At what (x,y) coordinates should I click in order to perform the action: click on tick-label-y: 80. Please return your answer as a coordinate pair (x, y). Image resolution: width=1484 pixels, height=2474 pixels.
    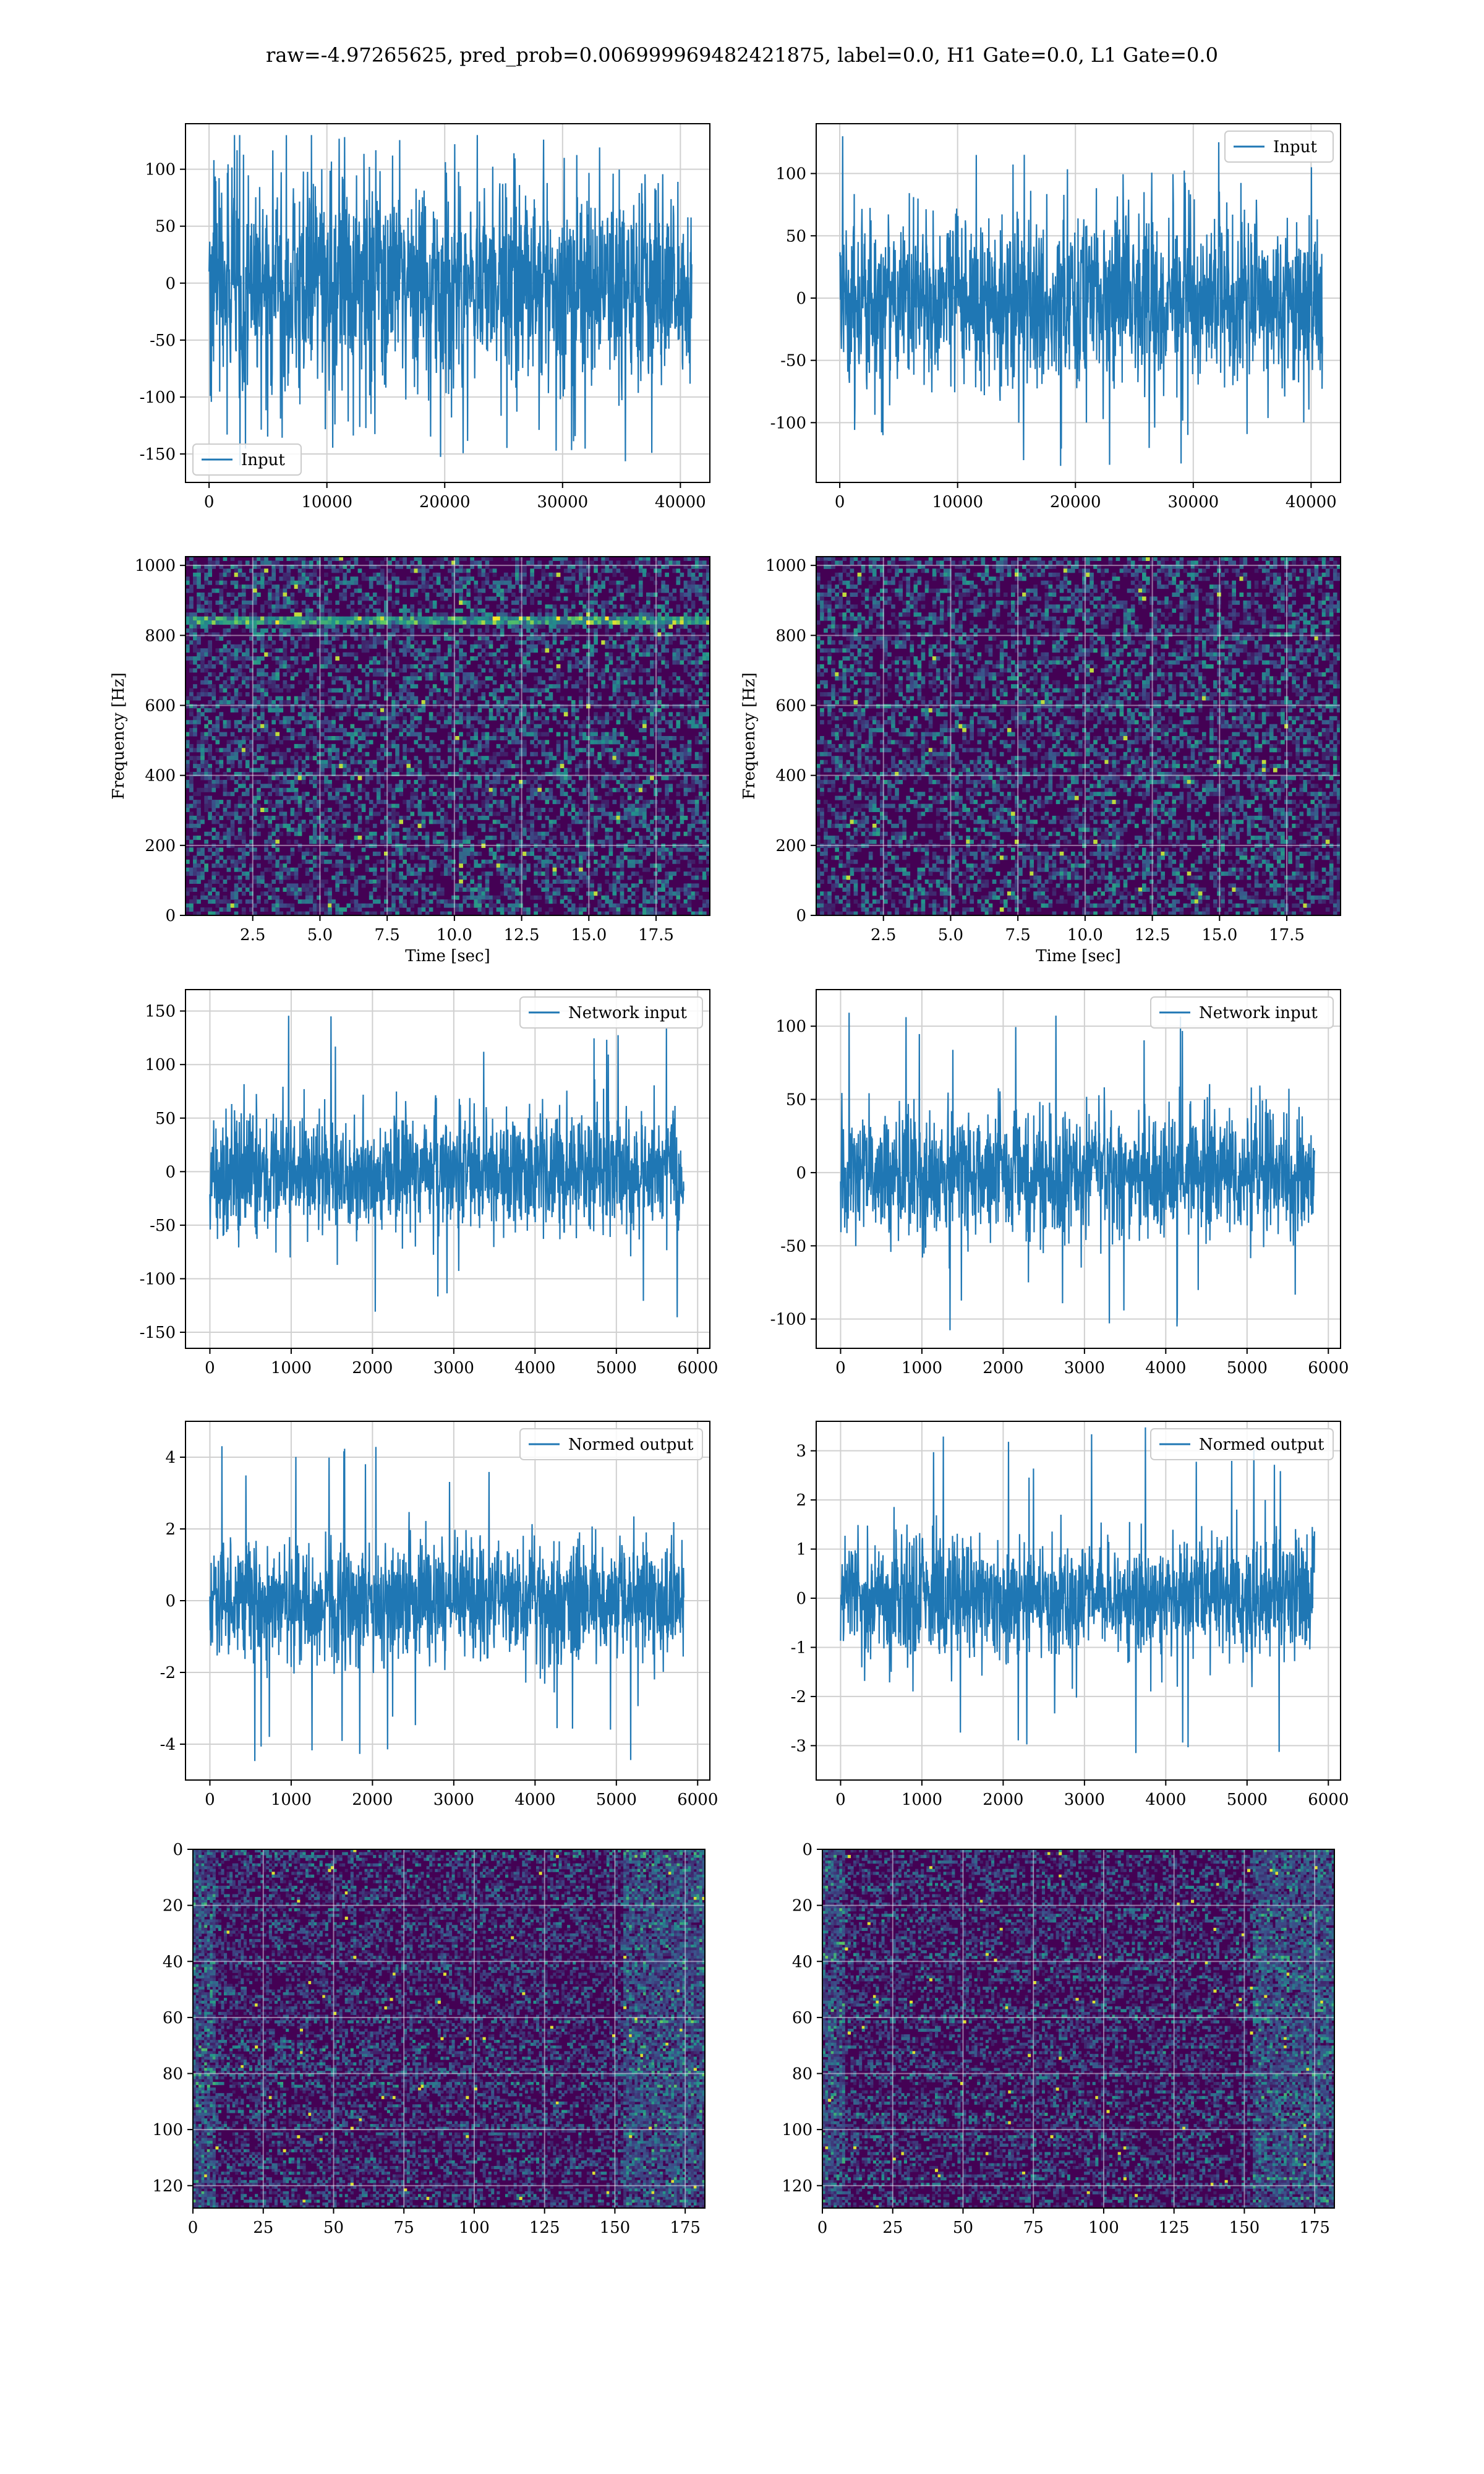
    Looking at the image, I should click on (802, 2074).